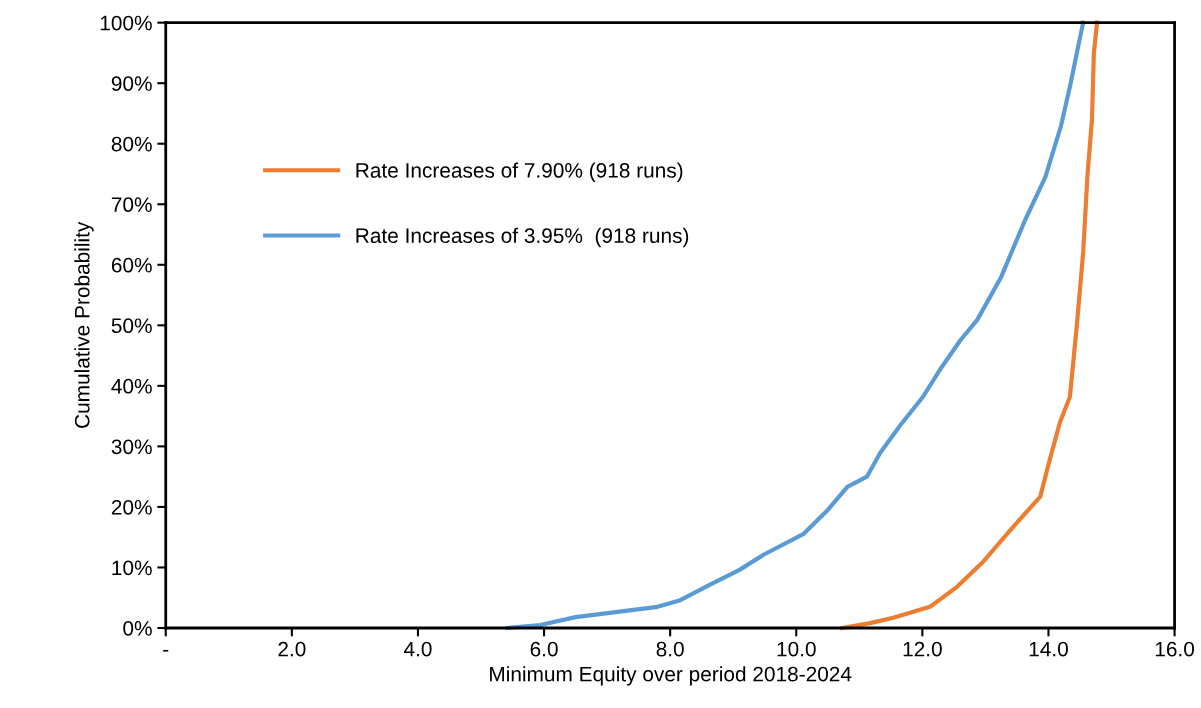 Image resolution: width=1201 pixels, height=708 pixels. Describe the element at coordinates (796, 649) in the screenshot. I see `x-tick-label: 10.0` at that location.